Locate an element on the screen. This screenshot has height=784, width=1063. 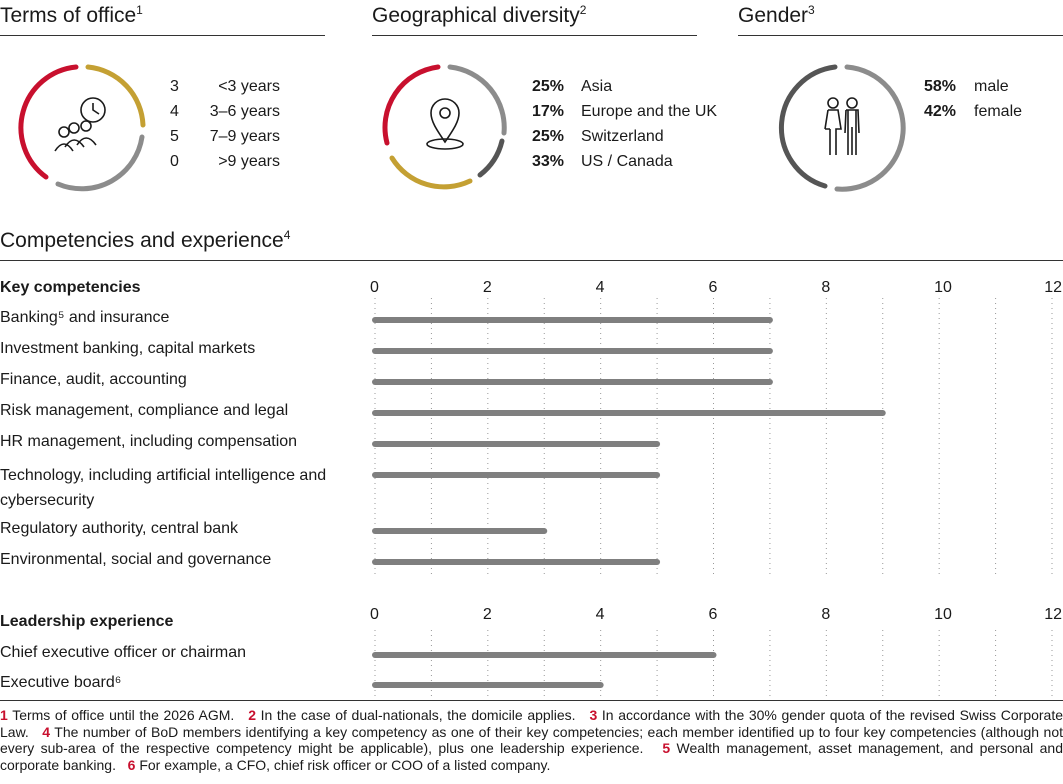
category-label: HR management, including compensation is located at coordinates (149, 441).